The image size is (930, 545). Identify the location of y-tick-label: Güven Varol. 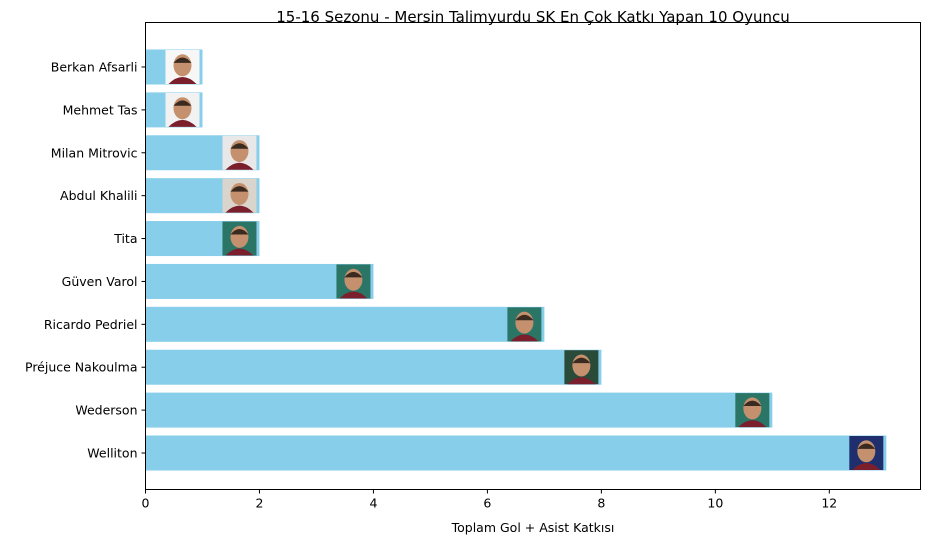
(100, 281).